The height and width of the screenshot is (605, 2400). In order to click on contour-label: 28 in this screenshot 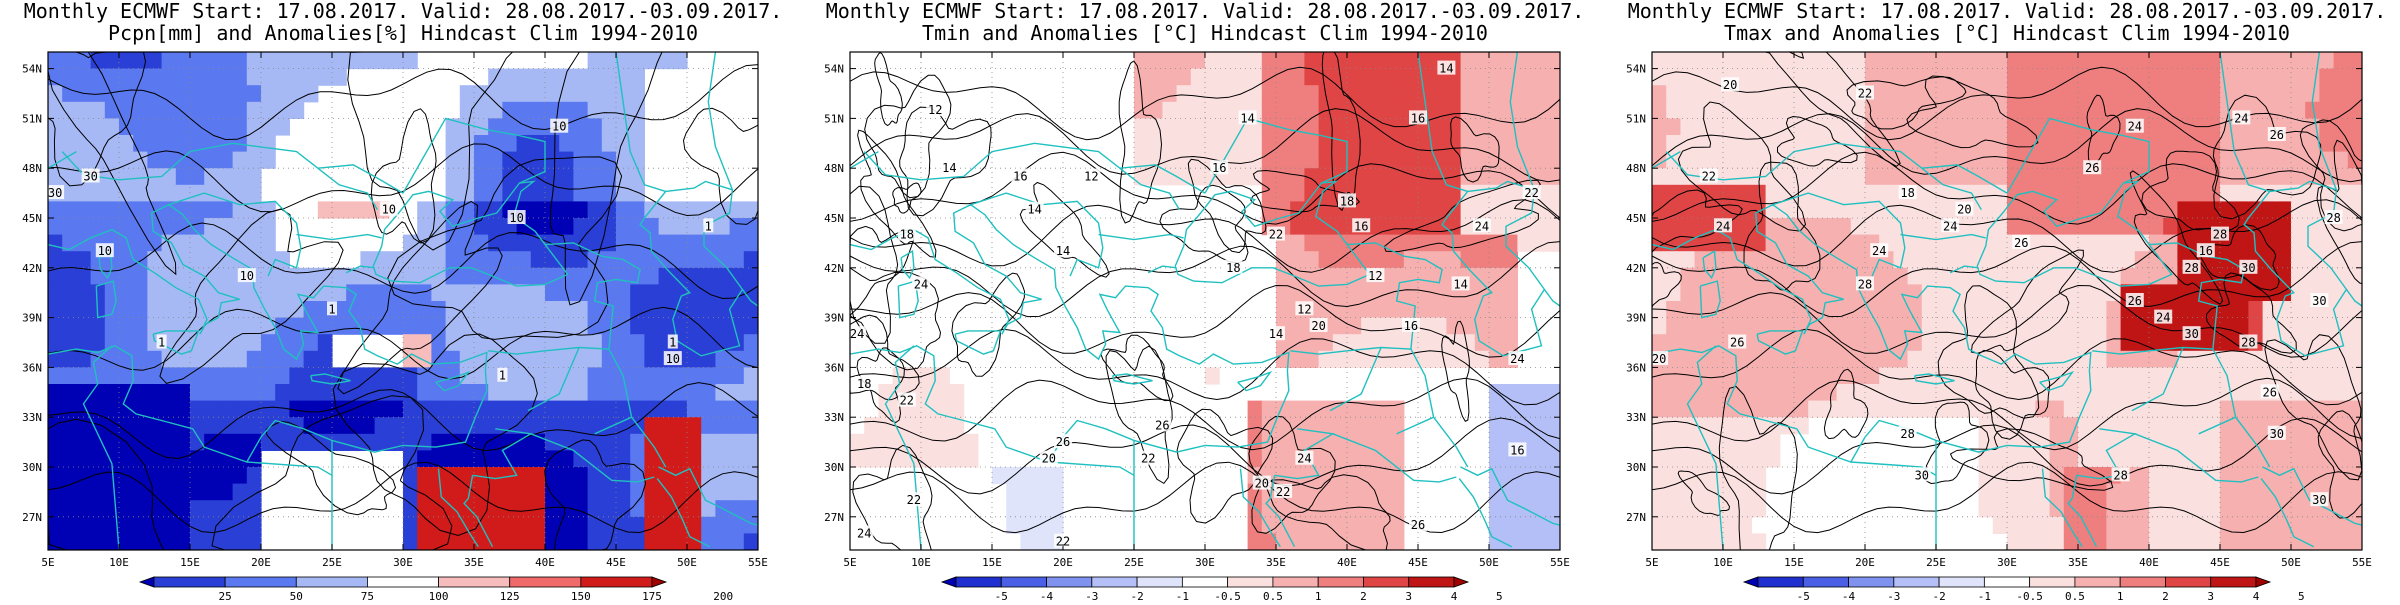, I will do `click(2191, 268)`.